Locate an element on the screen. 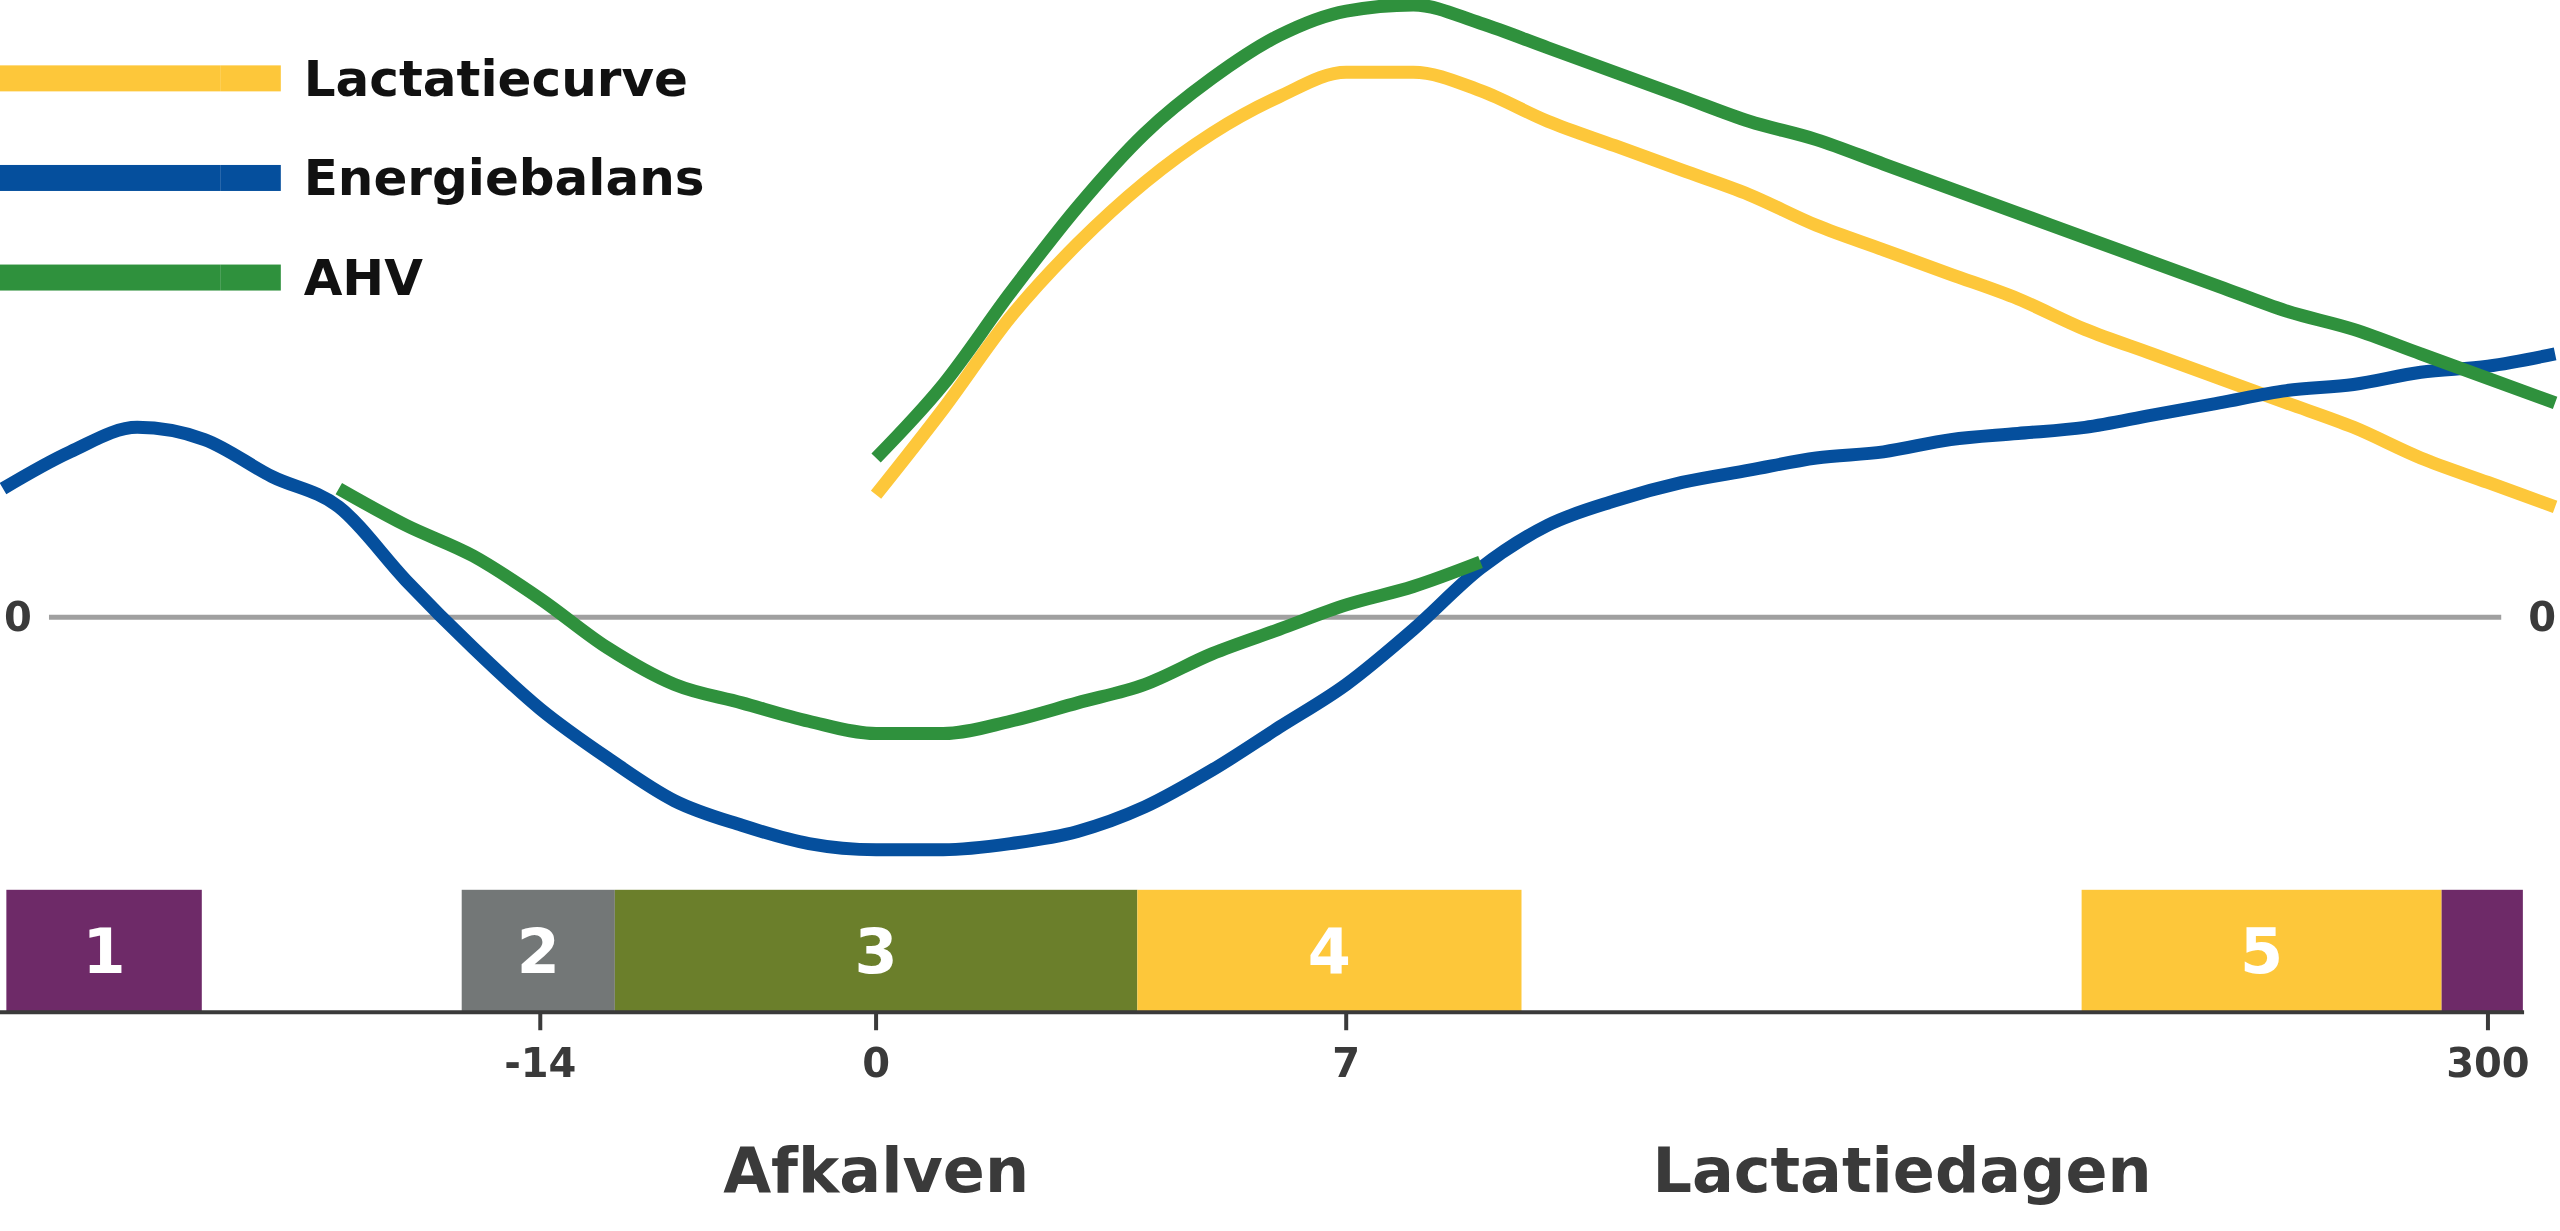 This screenshot has width=2560, height=1231. x-tick-label: 7 is located at coordinates (1346, 1063).